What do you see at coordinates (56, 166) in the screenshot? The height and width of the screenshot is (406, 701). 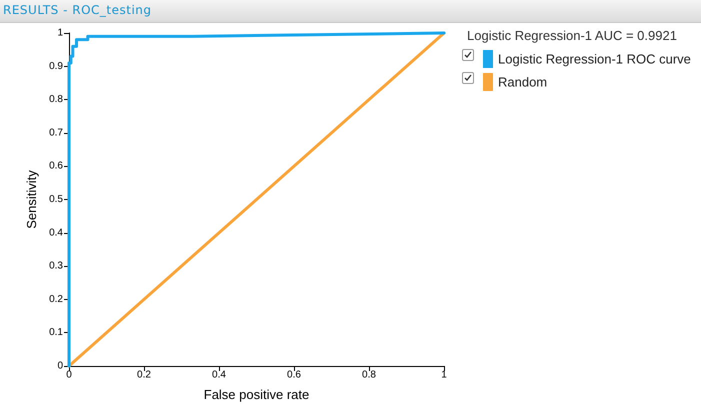 I see `y-tick-label: 0.6` at bounding box center [56, 166].